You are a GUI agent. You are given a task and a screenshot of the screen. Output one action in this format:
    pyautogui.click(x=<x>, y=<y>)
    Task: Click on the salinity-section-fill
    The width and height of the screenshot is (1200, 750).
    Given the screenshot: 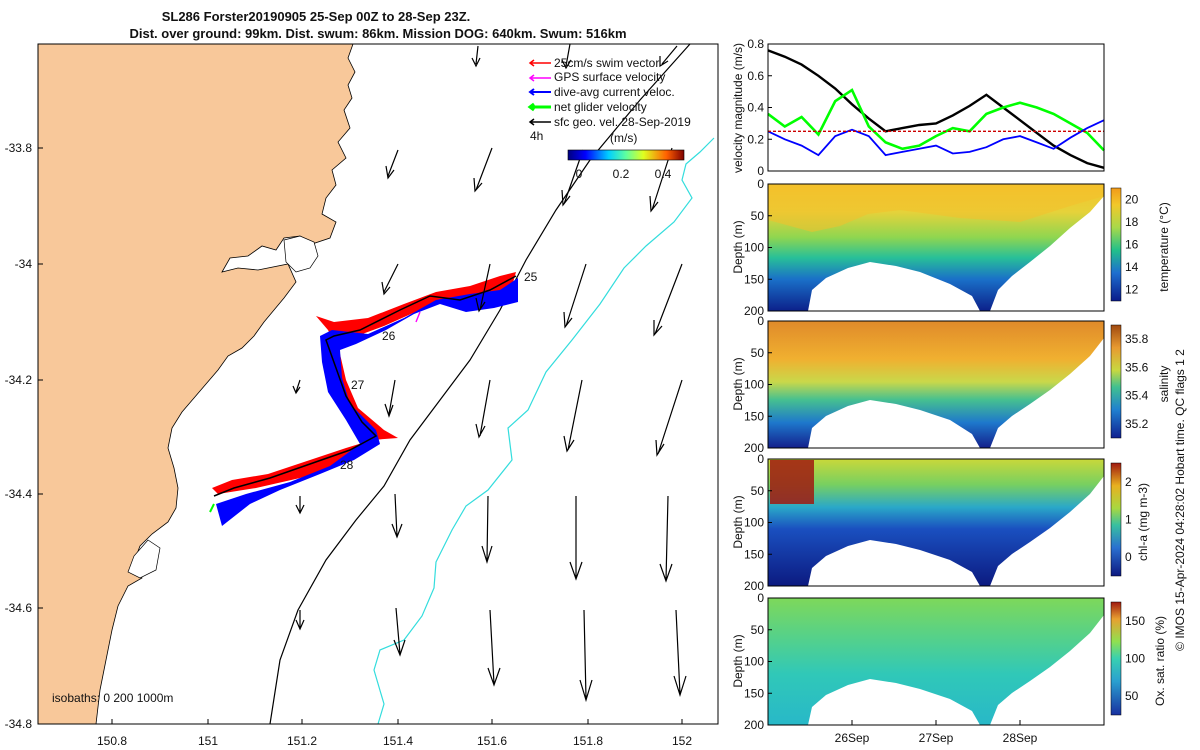 What is the action you would take?
    pyautogui.click(x=936, y=384)
    